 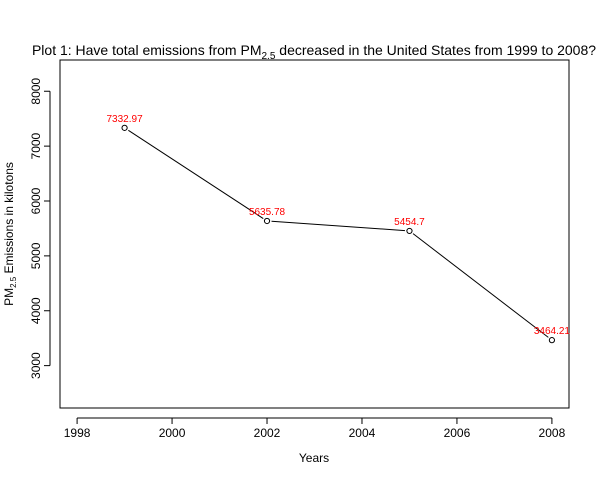 I want to click on x-axis: 1998 2000 2002 2004 2006 2008, so click(x=315, y=428).